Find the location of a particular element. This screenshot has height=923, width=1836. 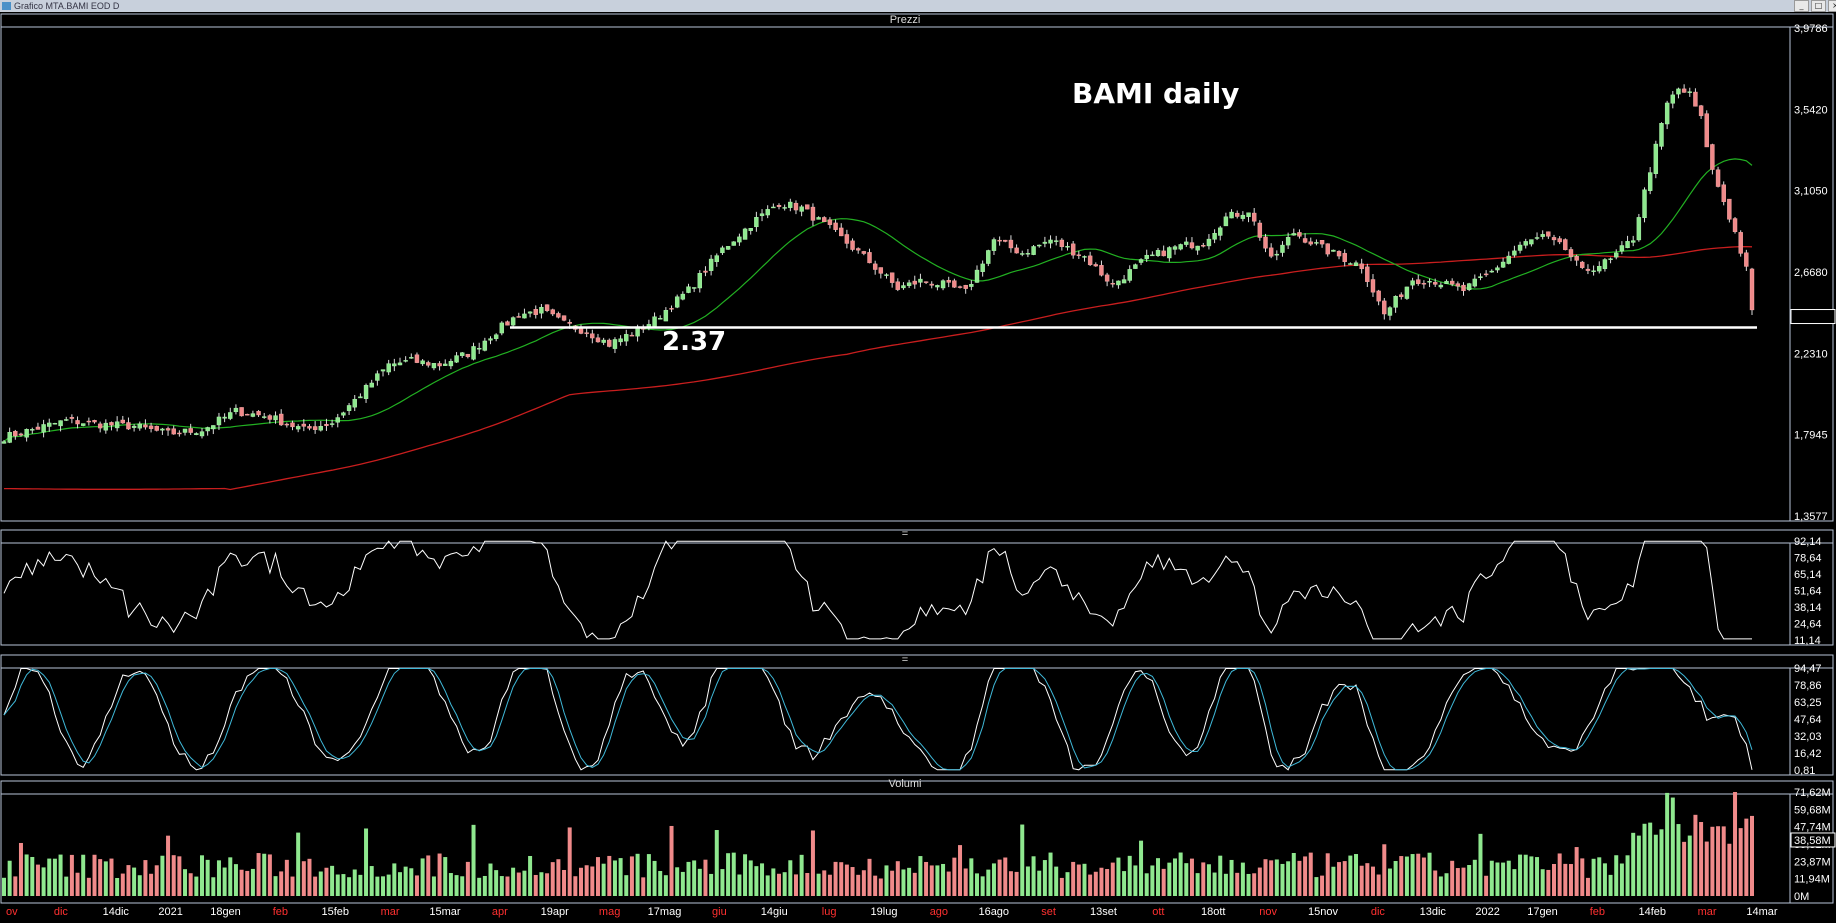

maximize-icon: □ is located at coordinates (1818, 6).